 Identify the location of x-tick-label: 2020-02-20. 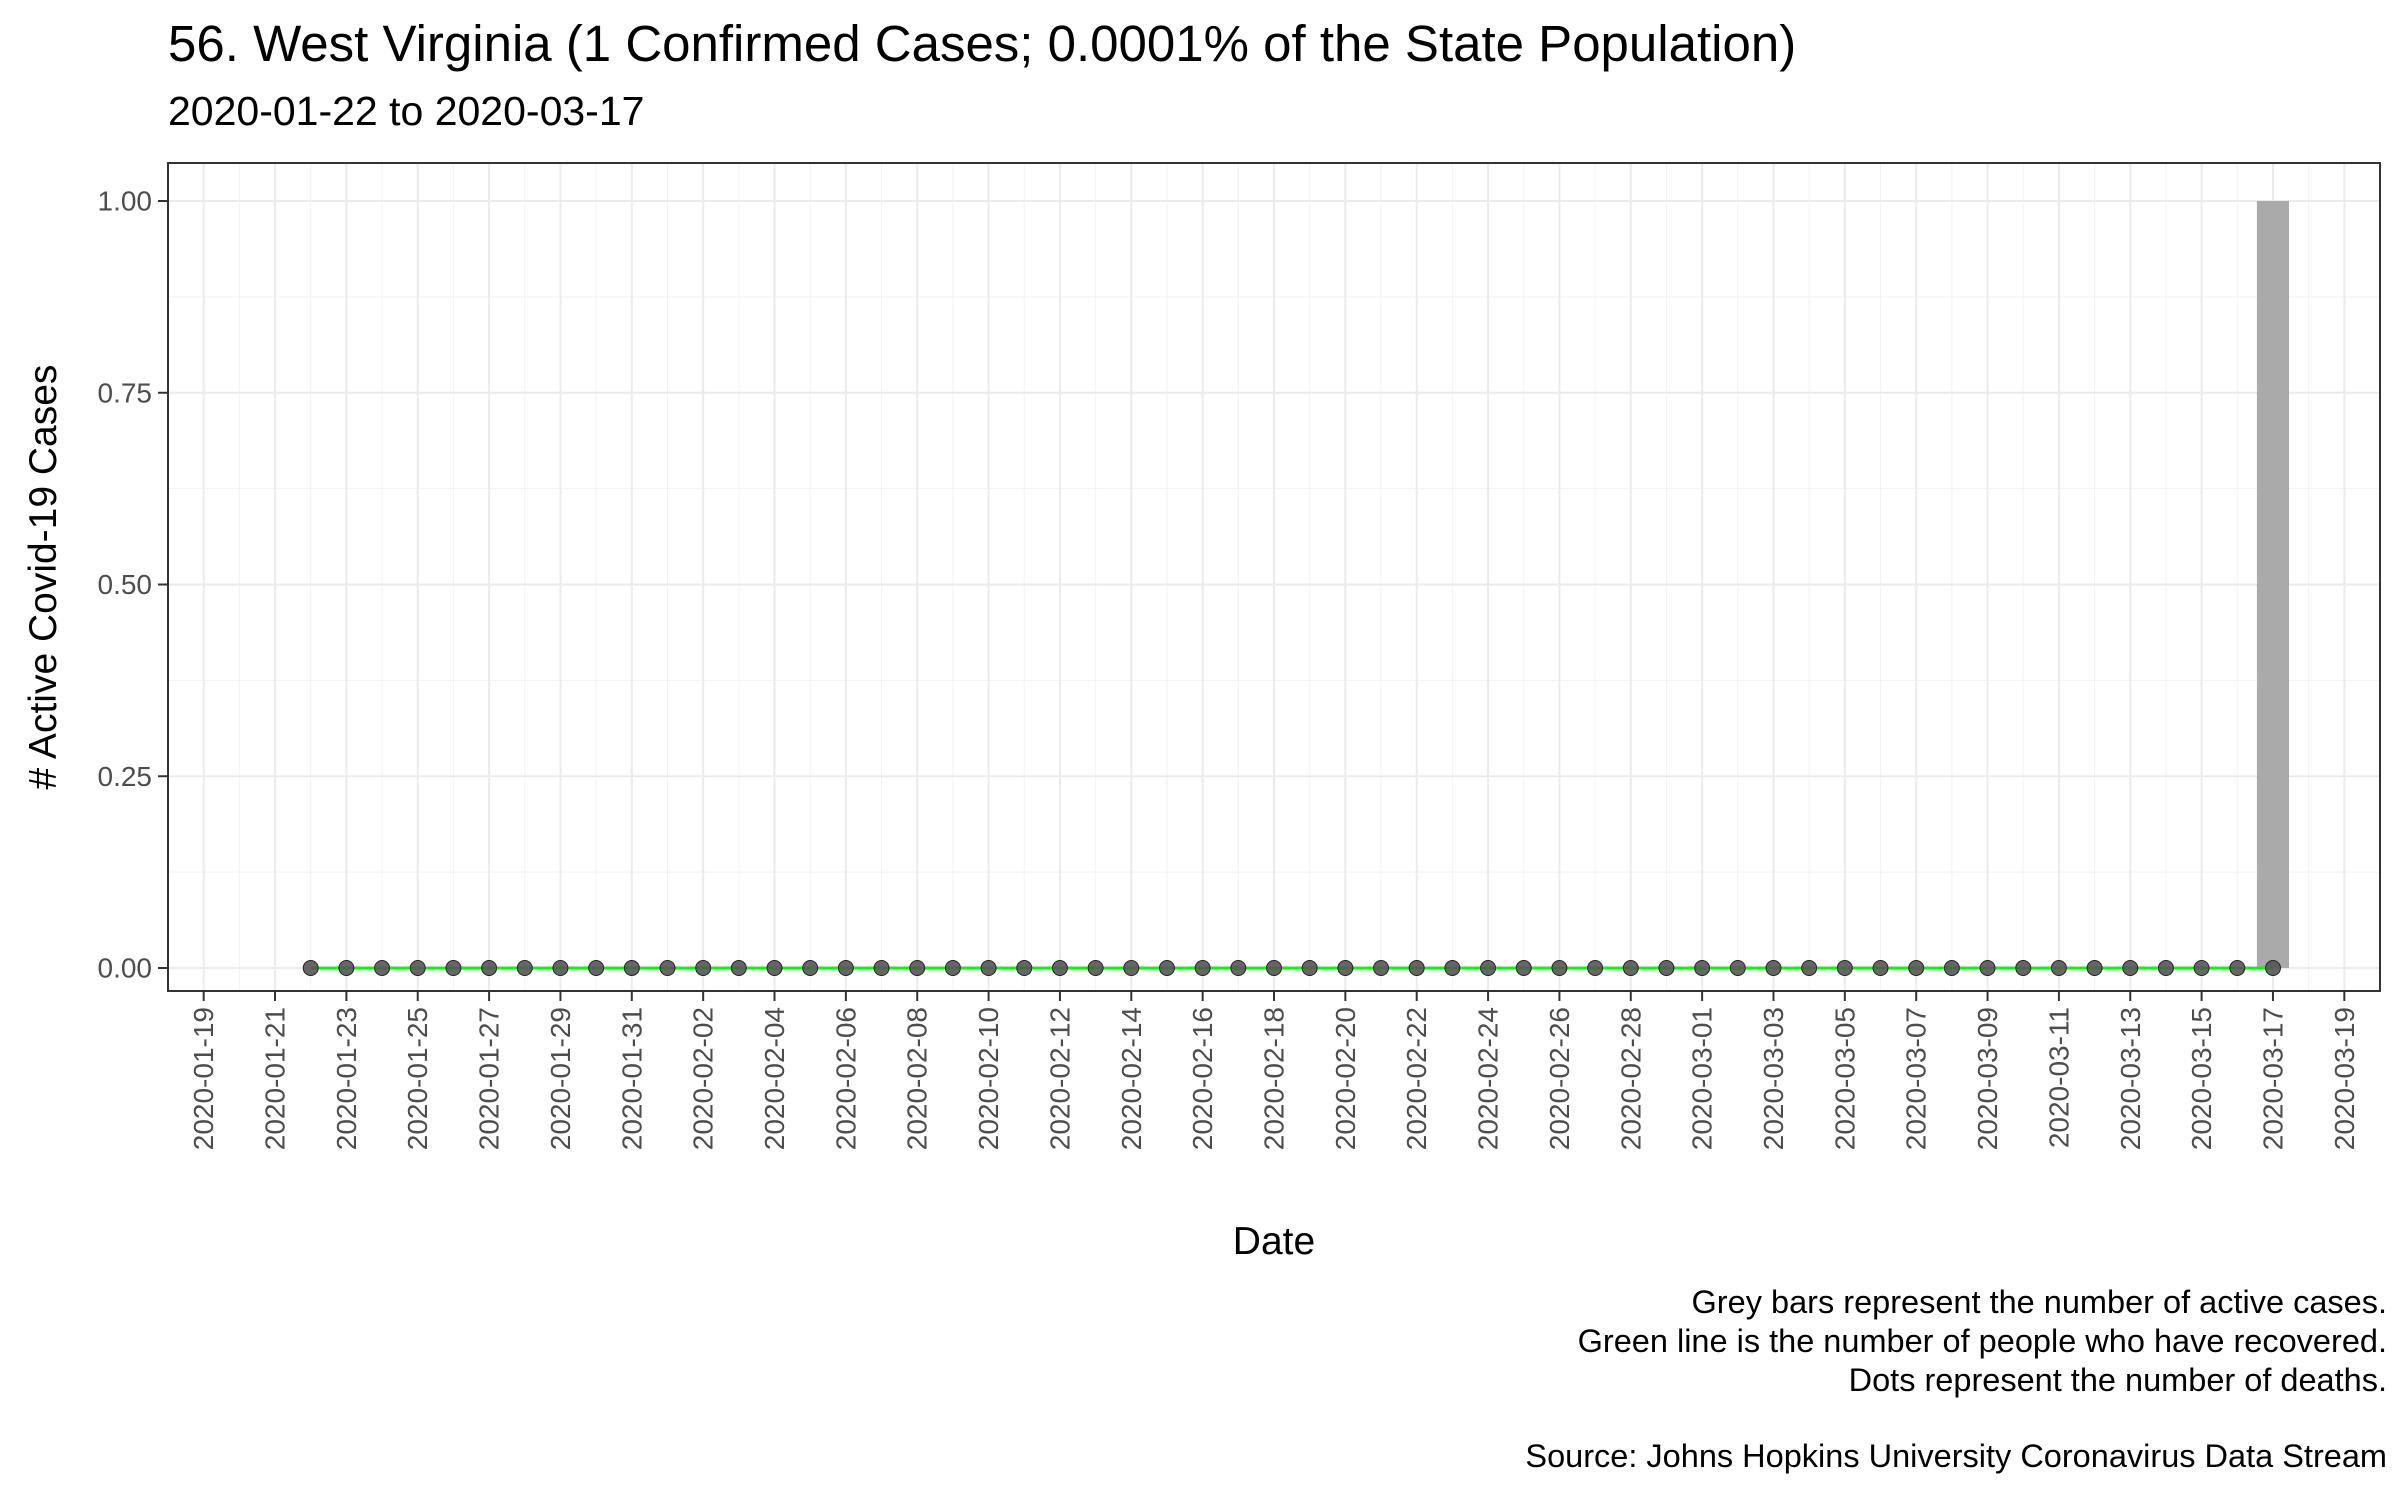
(1345, 1078).